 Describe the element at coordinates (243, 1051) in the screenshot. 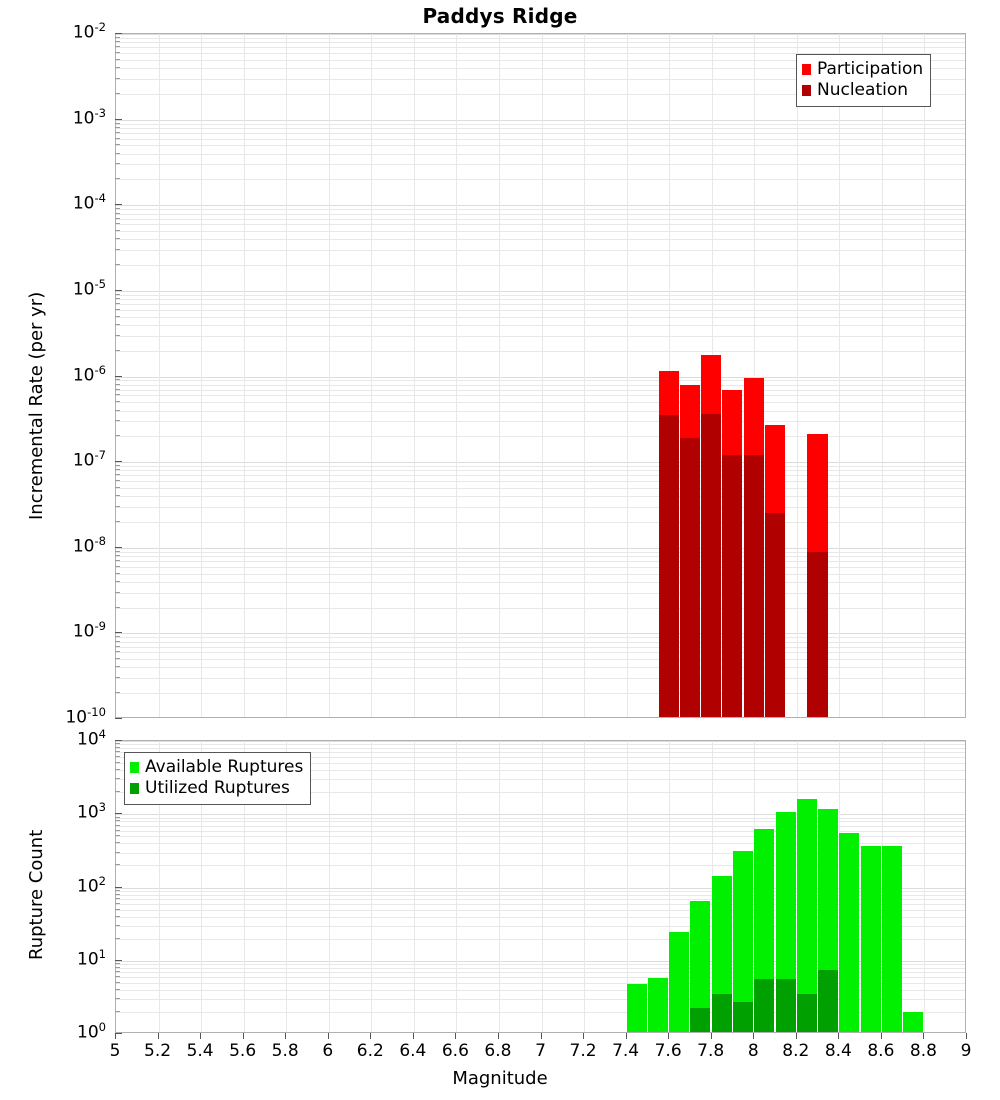

I see `x-tick-label: 5.6` at that location.